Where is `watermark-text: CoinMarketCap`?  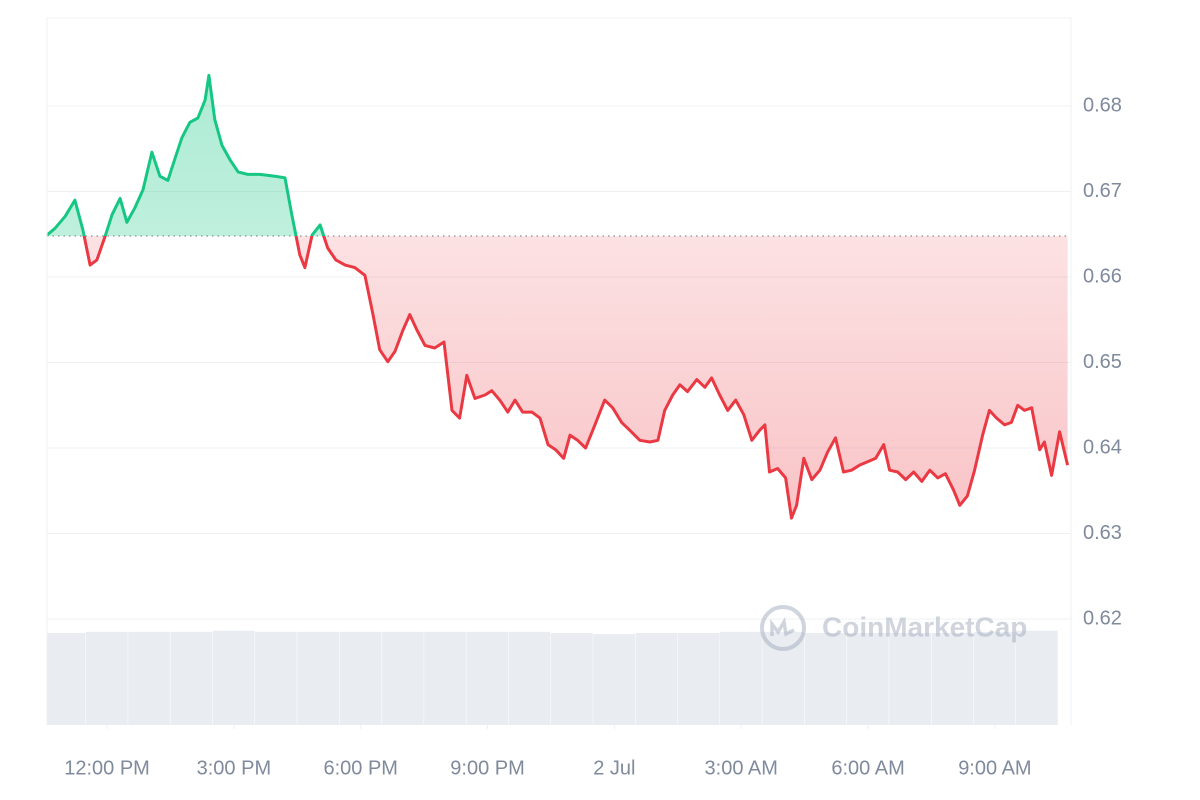 watermark-text: CoinMarketCap is located at coordinates (924, 626).